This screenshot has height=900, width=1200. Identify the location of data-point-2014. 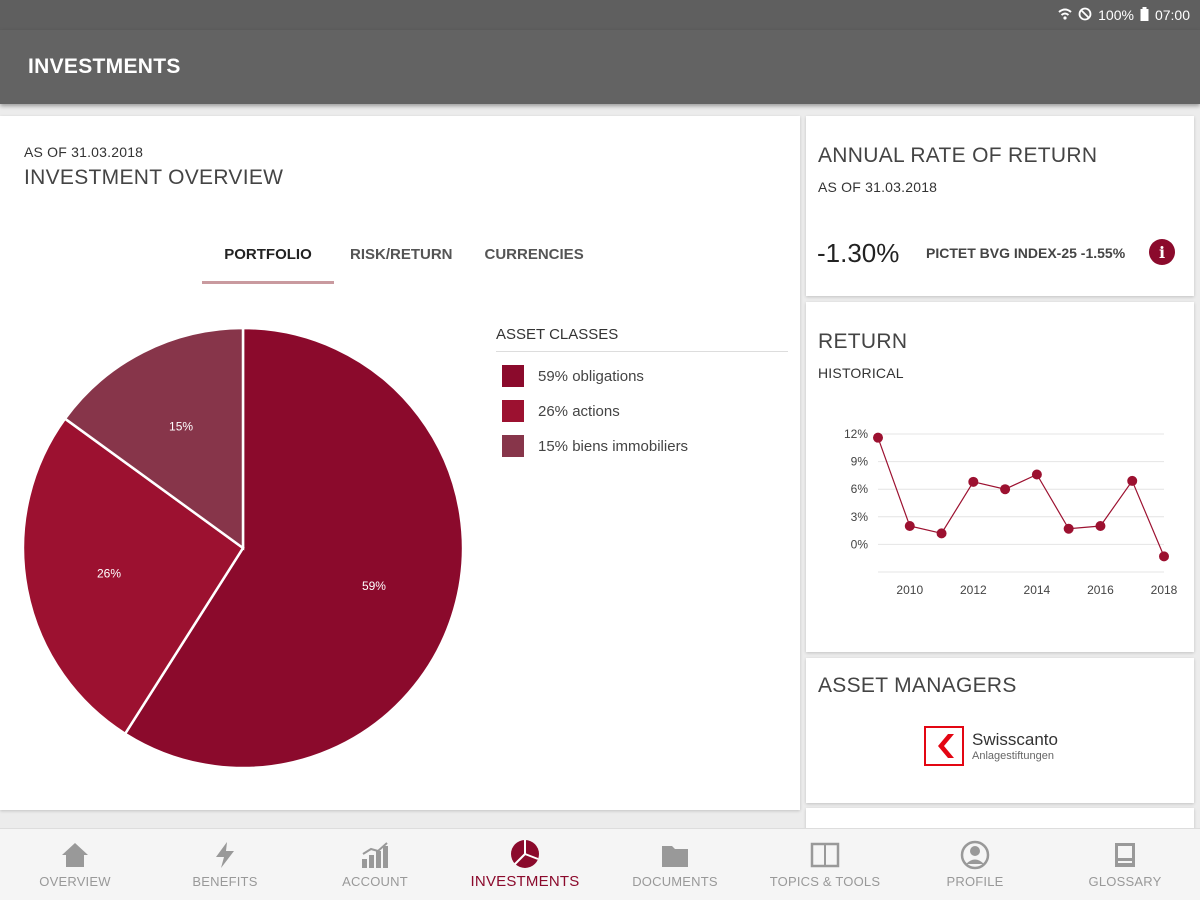
(1036, 474).